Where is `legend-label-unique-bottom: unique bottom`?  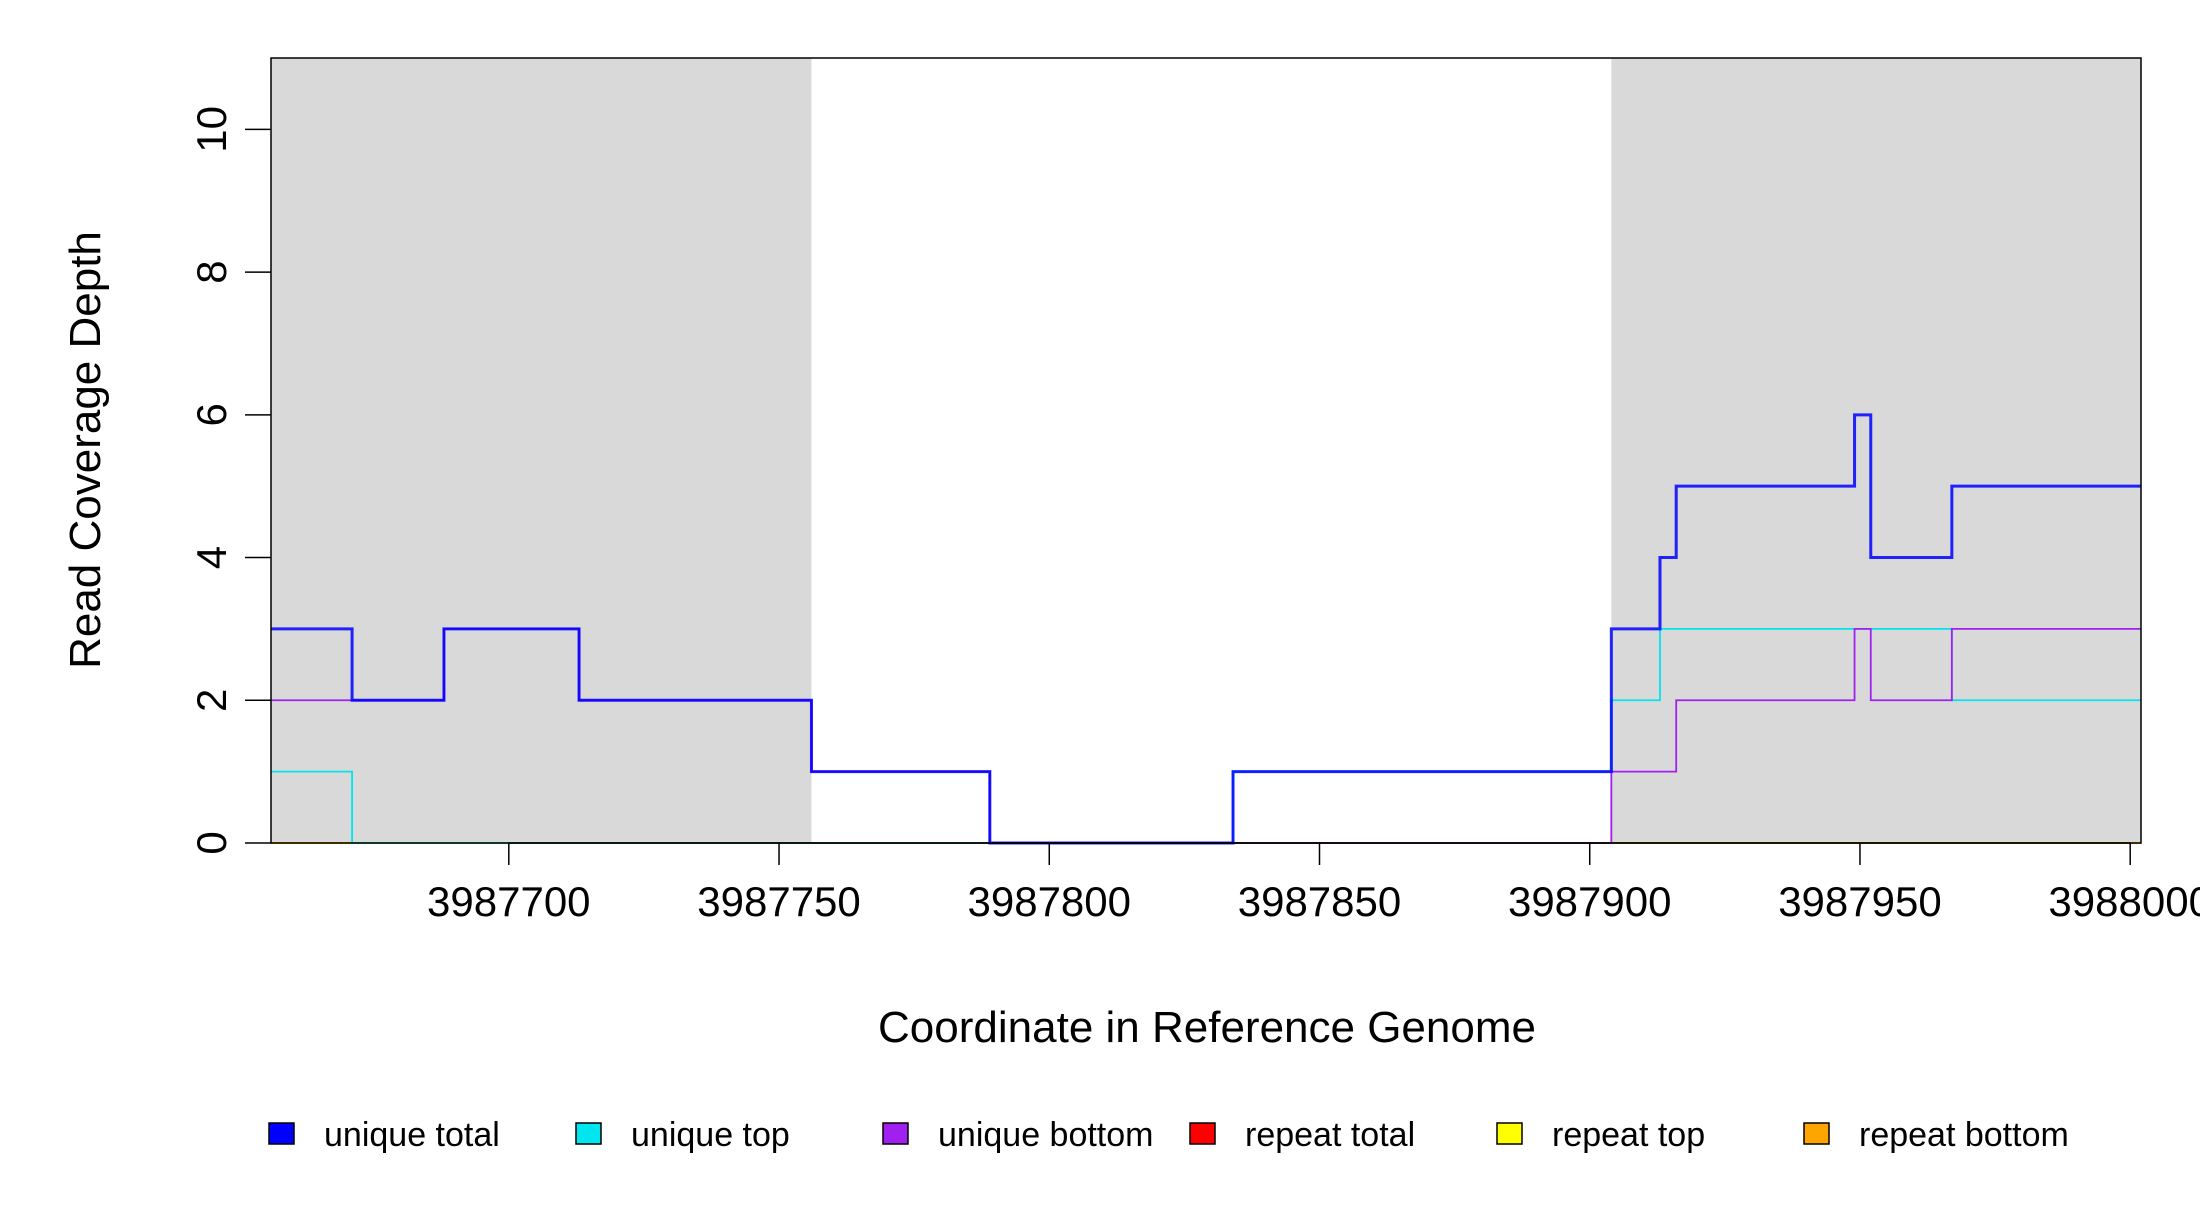 legend-label-unique-bottom: unique bottom is located at coordinates (1046, 1135).